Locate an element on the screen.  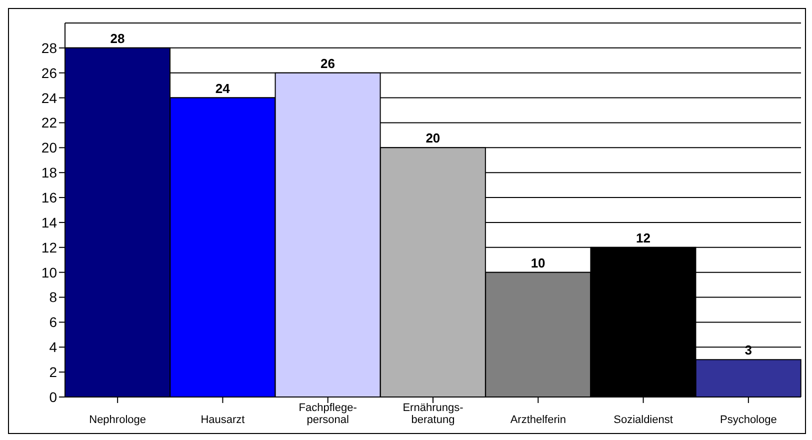
y-tick-label: 0 is located at coordinates (53, 396).